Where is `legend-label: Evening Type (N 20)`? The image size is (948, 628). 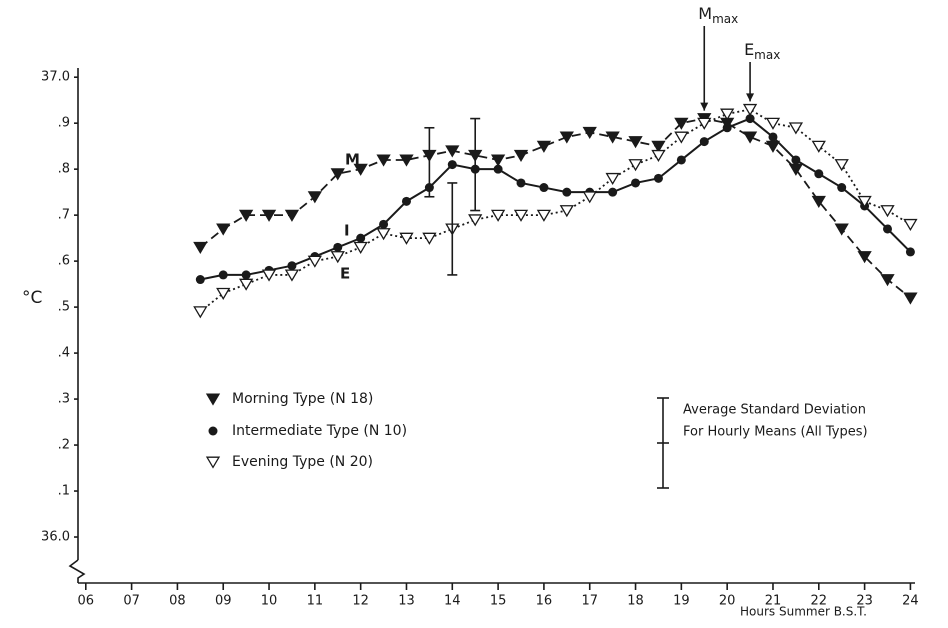 legend-label: Evening Type (N 20) is located at coordinates (302, 462).